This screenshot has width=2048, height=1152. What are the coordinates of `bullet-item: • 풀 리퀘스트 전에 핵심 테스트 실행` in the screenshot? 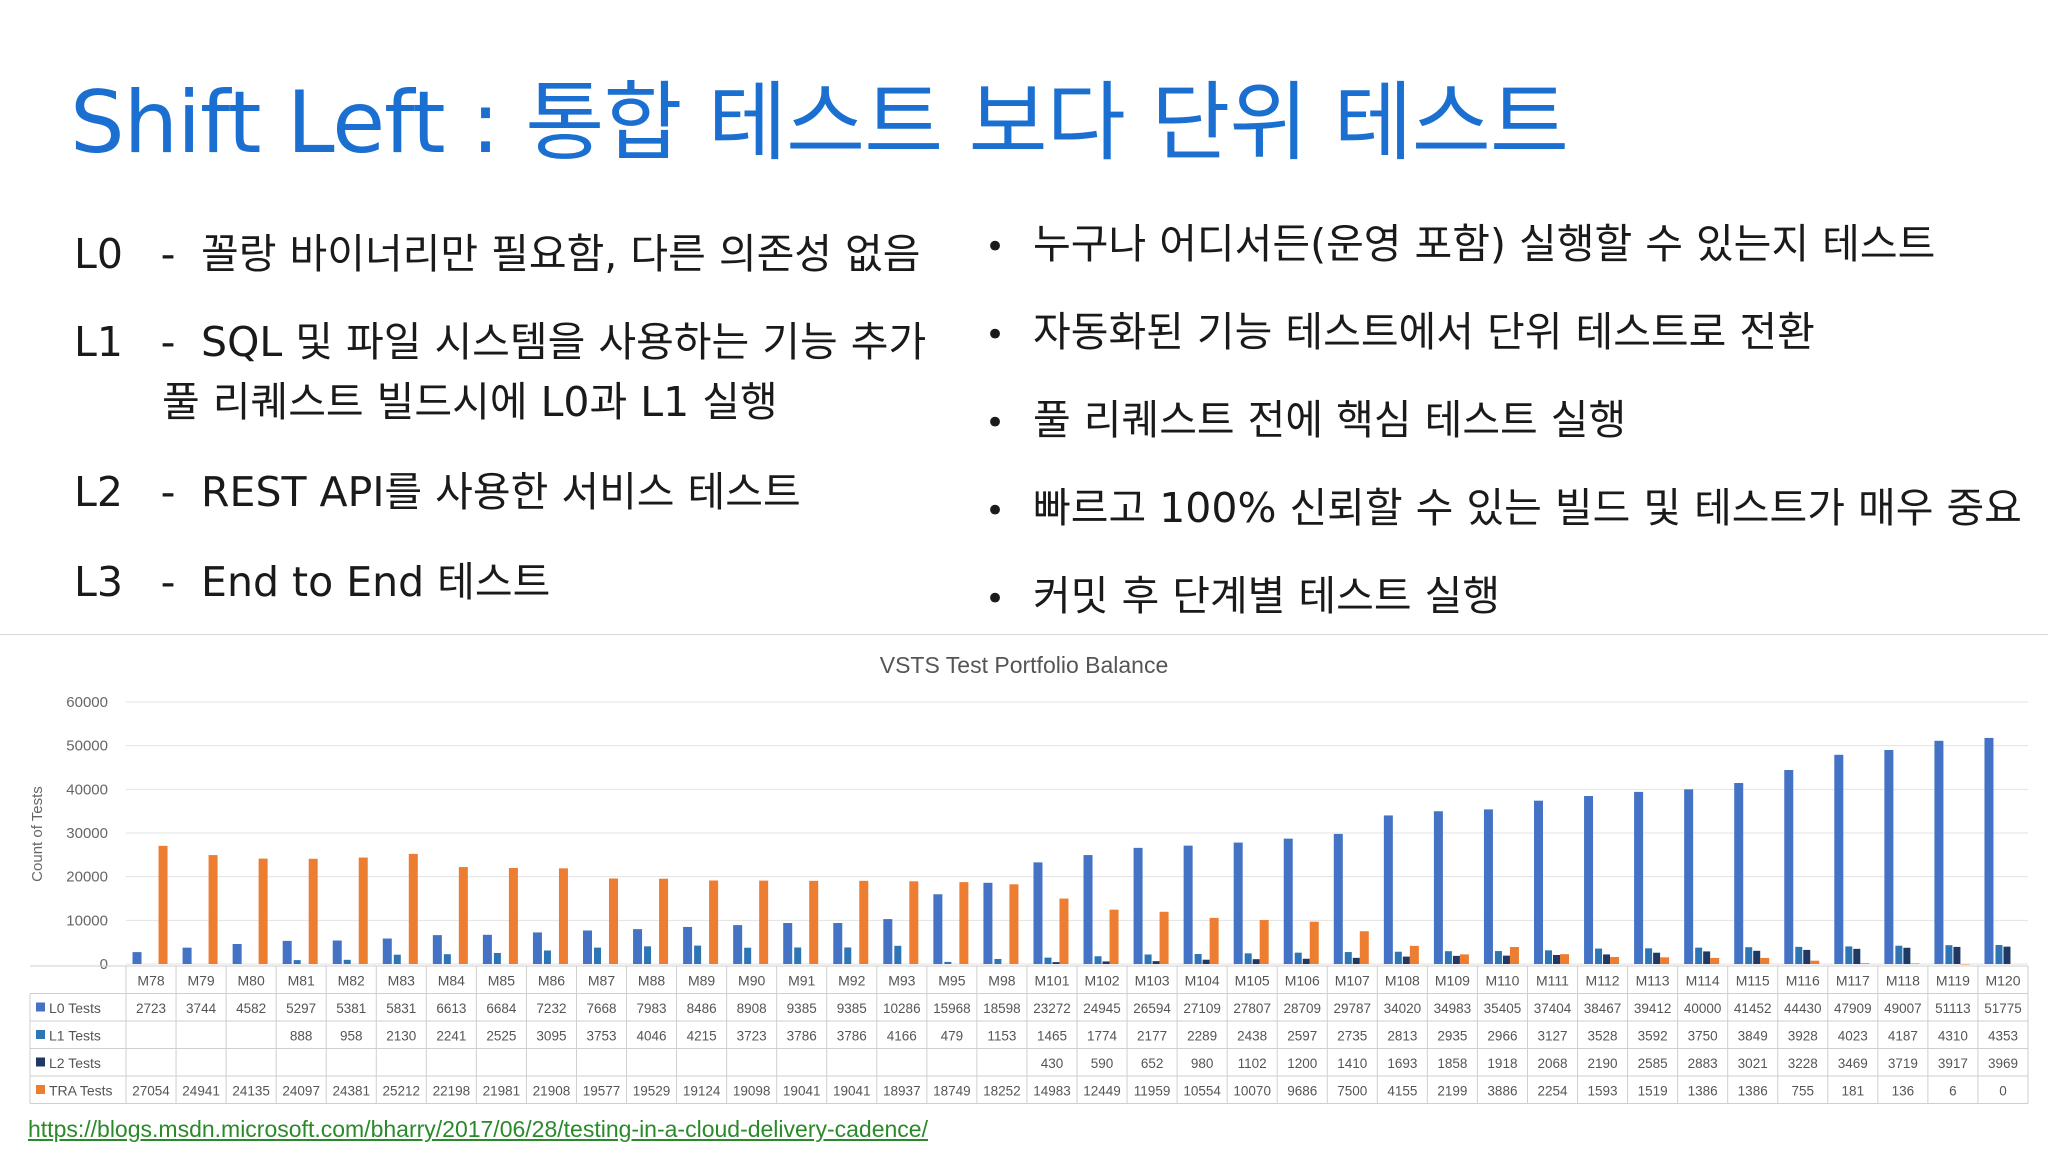 It's located at (1305, 416).